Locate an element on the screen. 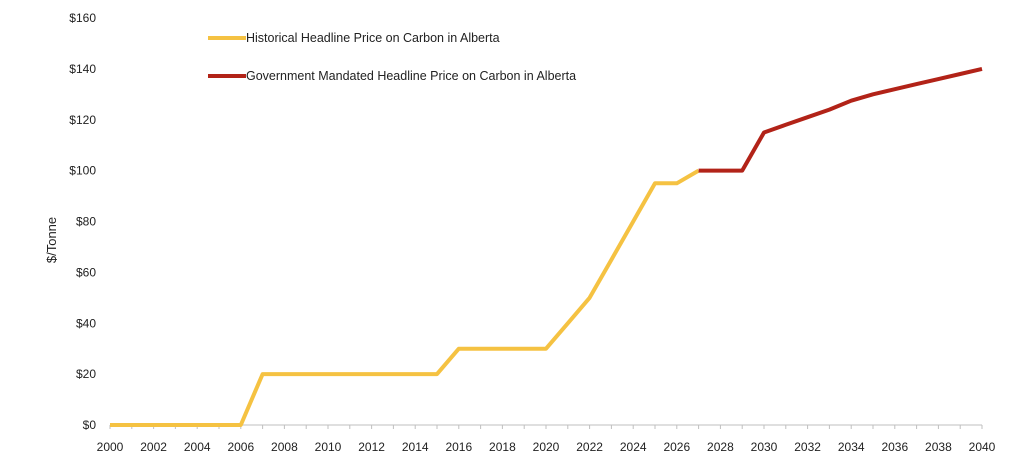 The height and width of the screenshot is (471, 1024). x-tick-label: 2004 is located at coordinates (197, 447).